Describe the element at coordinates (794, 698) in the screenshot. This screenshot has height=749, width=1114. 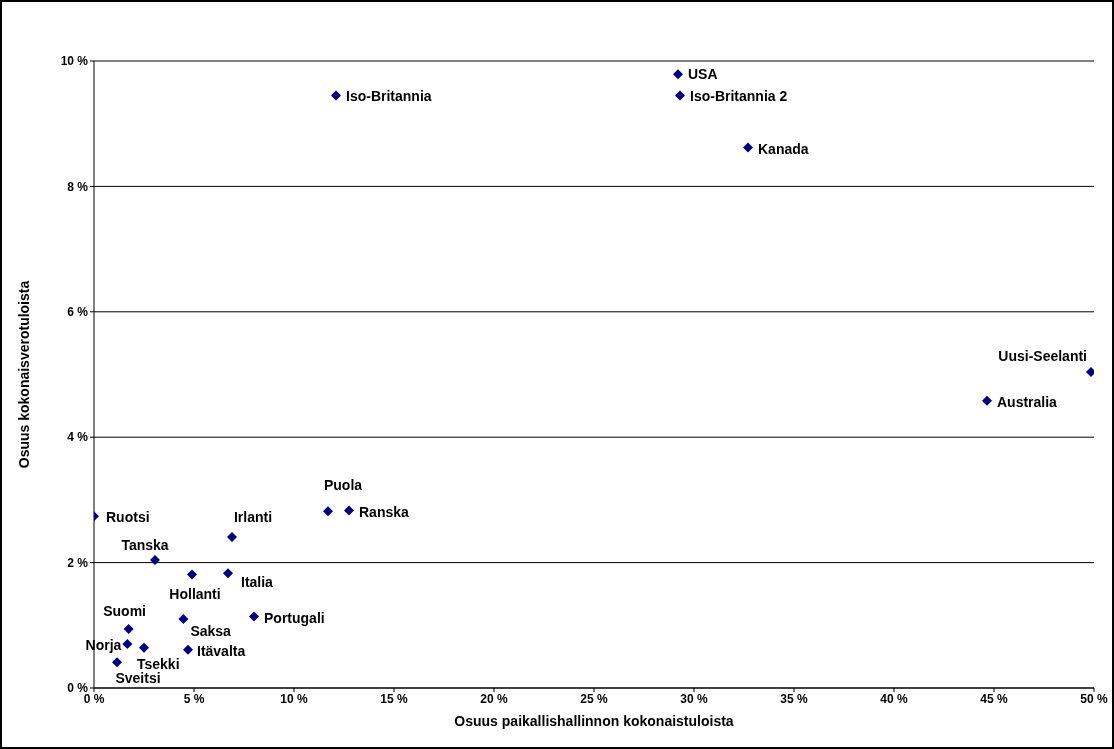
I see `x-tick-label: 35 %` at that location.